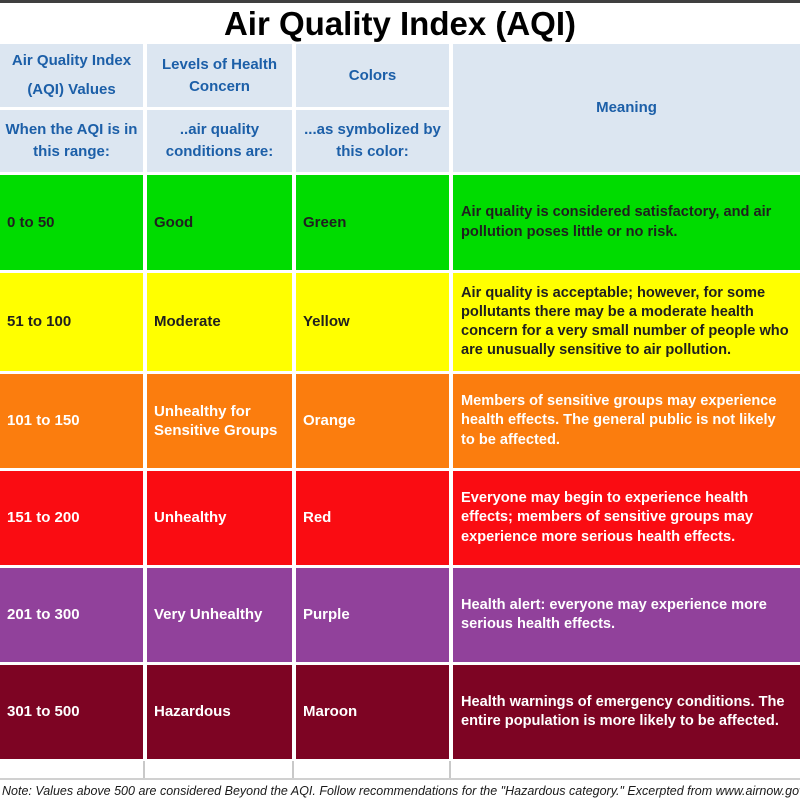  I want to click on aqi-range-cell: 301 to 500, so click(71, 712).